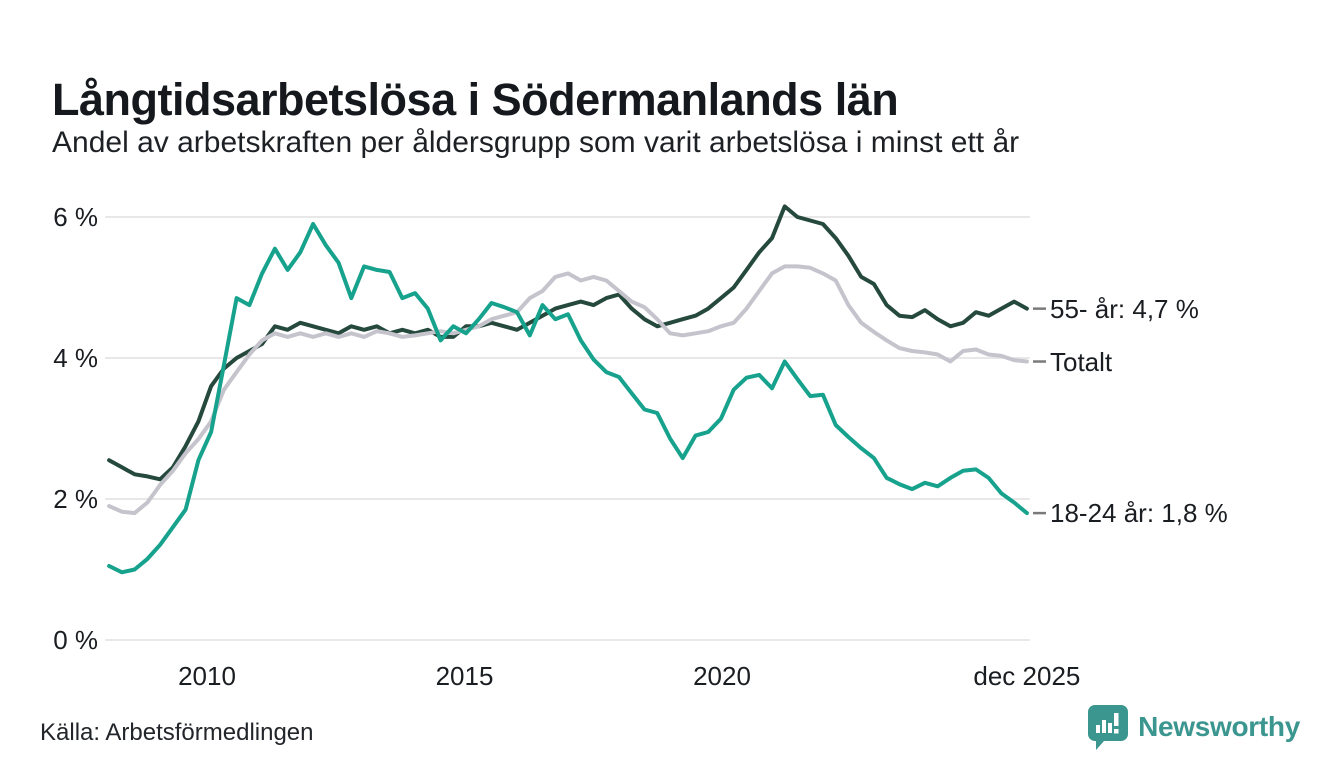 The image size is (1340, 780). I want to click on x-axis-tick-label: 2015, so click(464, 676).